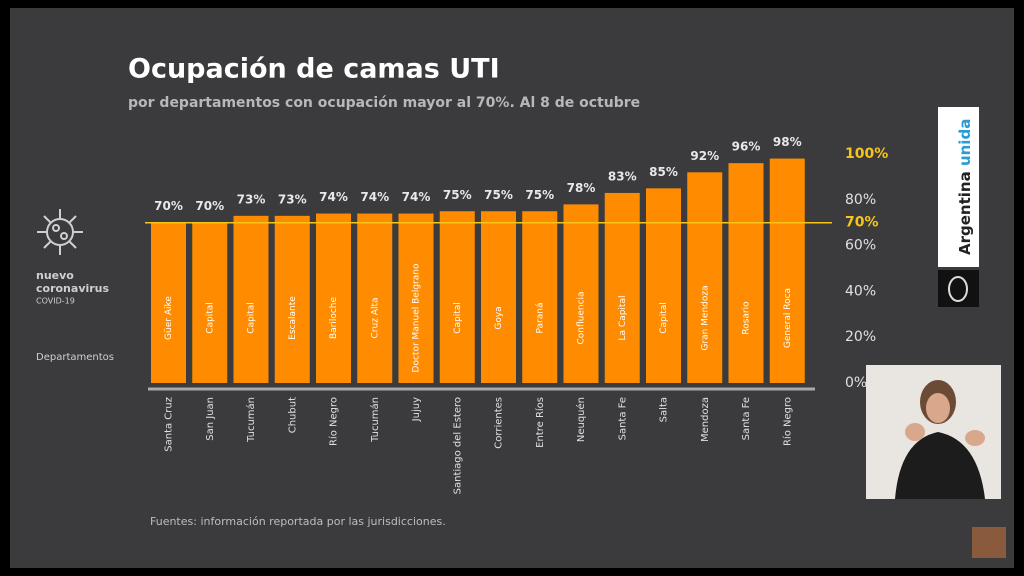  I want to click on logo: Argentina unida, so click(958, 207).